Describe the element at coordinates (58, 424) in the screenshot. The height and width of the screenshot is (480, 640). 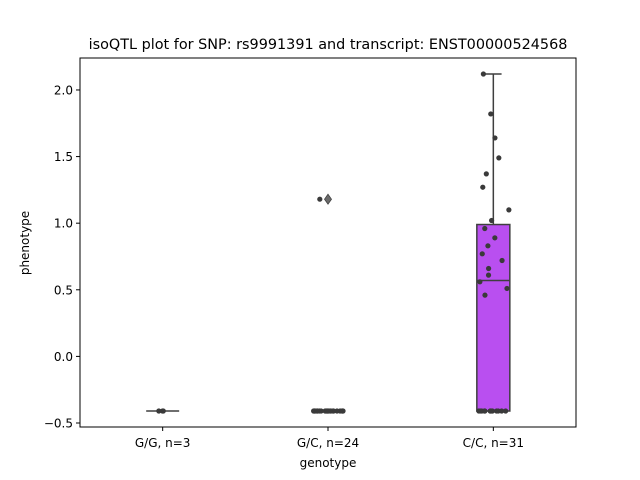
I see `y-tick-label: −0.5` at that location.